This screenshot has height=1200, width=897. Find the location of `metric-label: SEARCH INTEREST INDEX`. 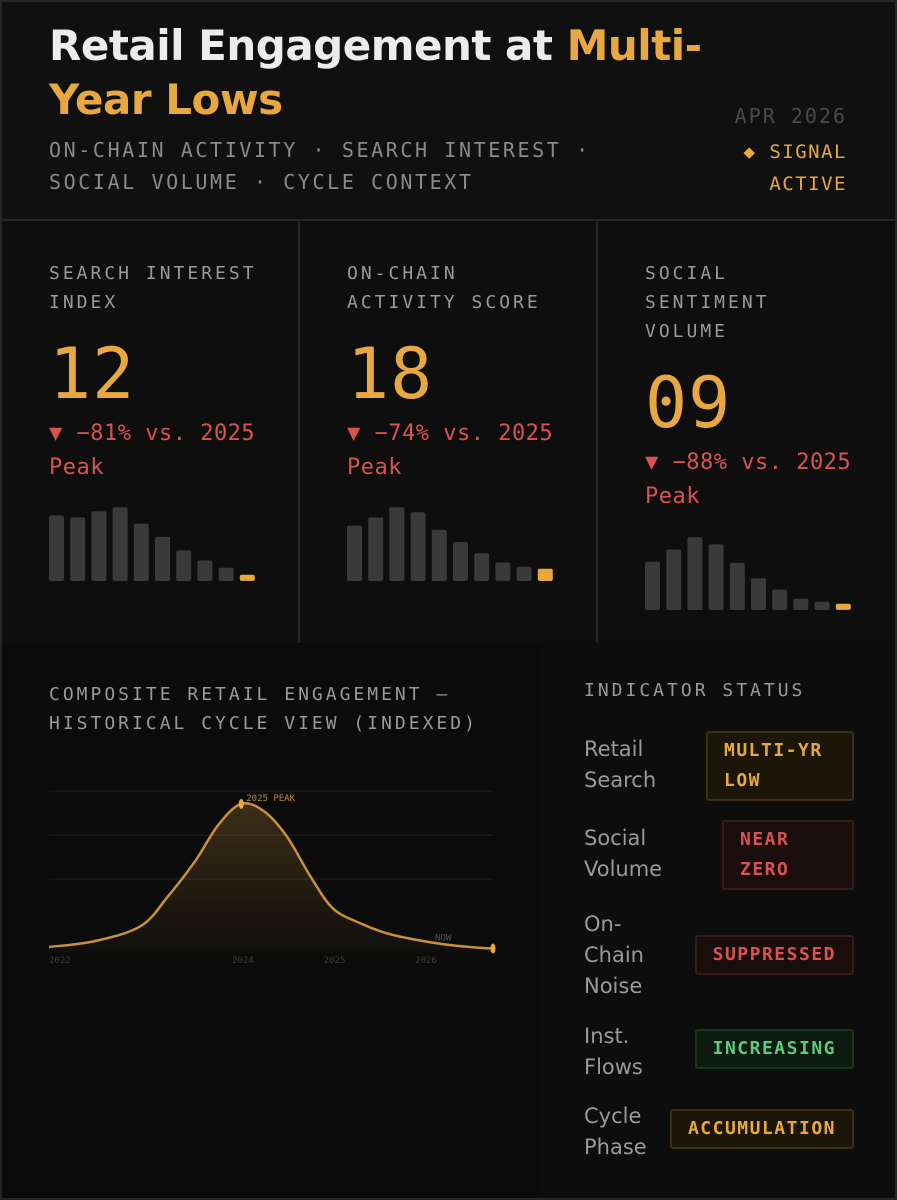

metric-label: SEARCH INTEREST INDEX is located at coordinates (153, 288).